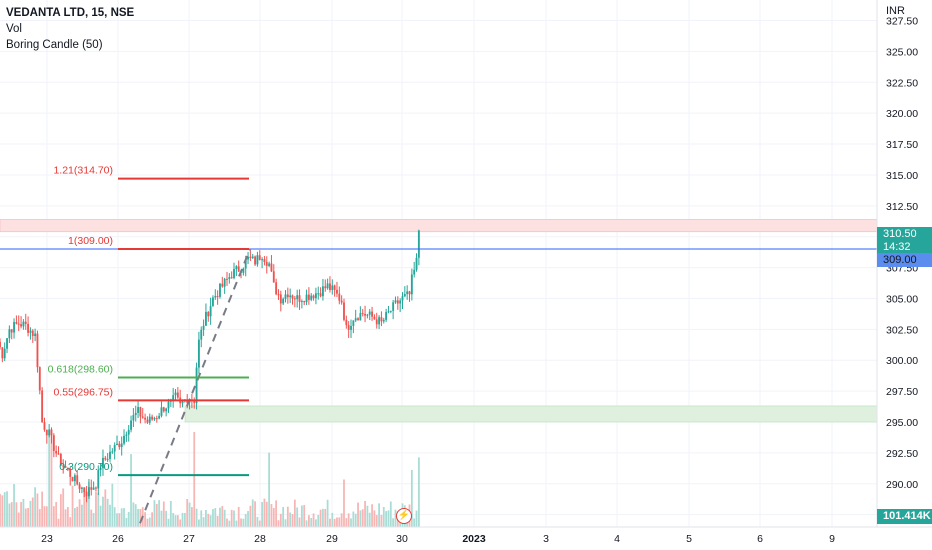 The height and width of the screenshot is (550, 932). Describe the element at coordinates (760, 539) in the screenshot. I see `time-tick-10: 6` at that location.